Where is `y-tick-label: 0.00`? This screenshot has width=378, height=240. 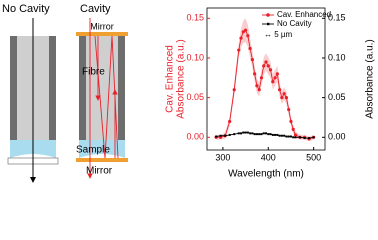 y-tick-label: 0.00 is located at coordinates (195, 137).